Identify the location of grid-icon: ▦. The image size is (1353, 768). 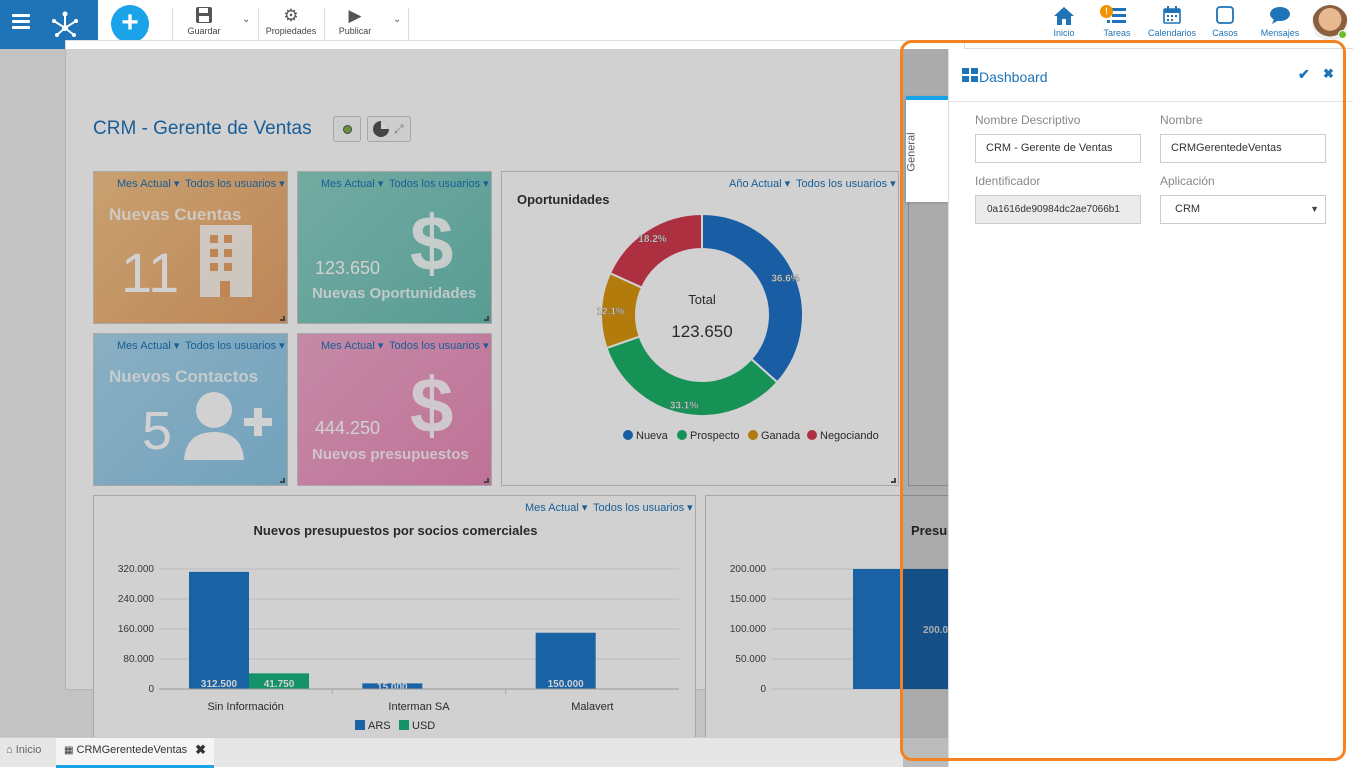
(69, 750).